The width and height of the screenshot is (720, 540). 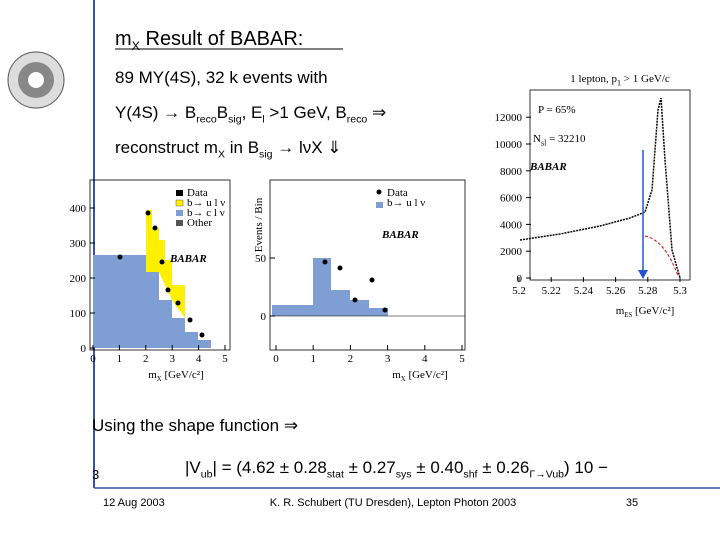 I want to click on subscript: sig, so click(x=266, y=154).